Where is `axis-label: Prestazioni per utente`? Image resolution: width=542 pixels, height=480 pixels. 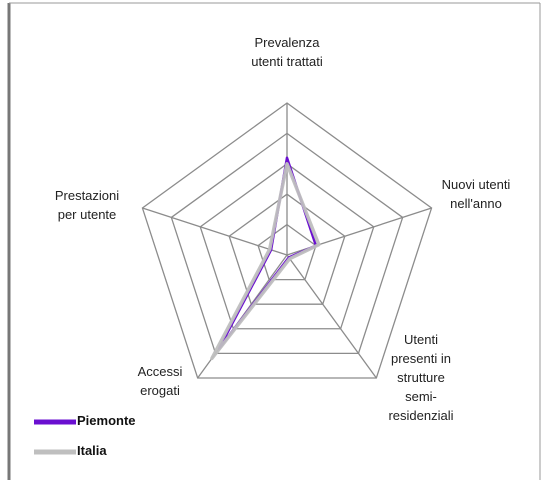 axis-label: Prestazioni per utente is located at coordinates (87, 205).